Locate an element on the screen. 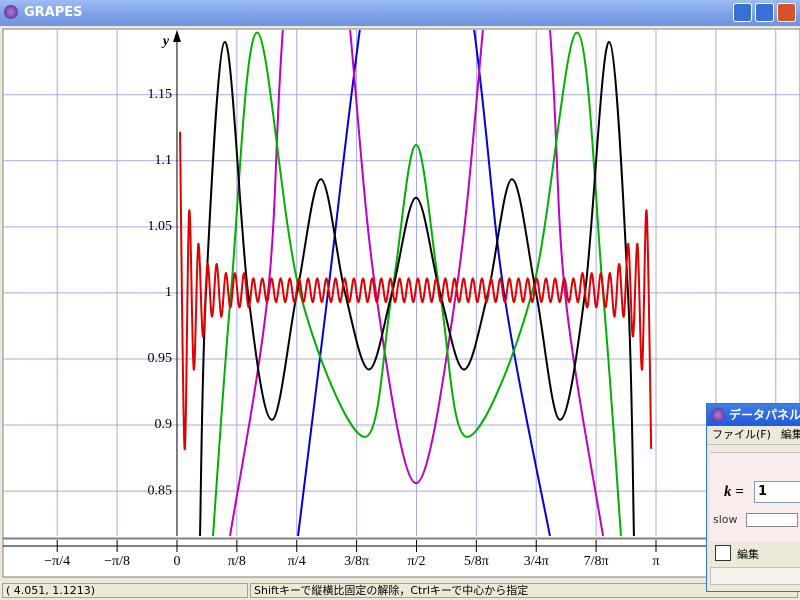 This screenshot has height=600, width=800. y-tick-label: 1.05 is located at coordinates (160, 226).